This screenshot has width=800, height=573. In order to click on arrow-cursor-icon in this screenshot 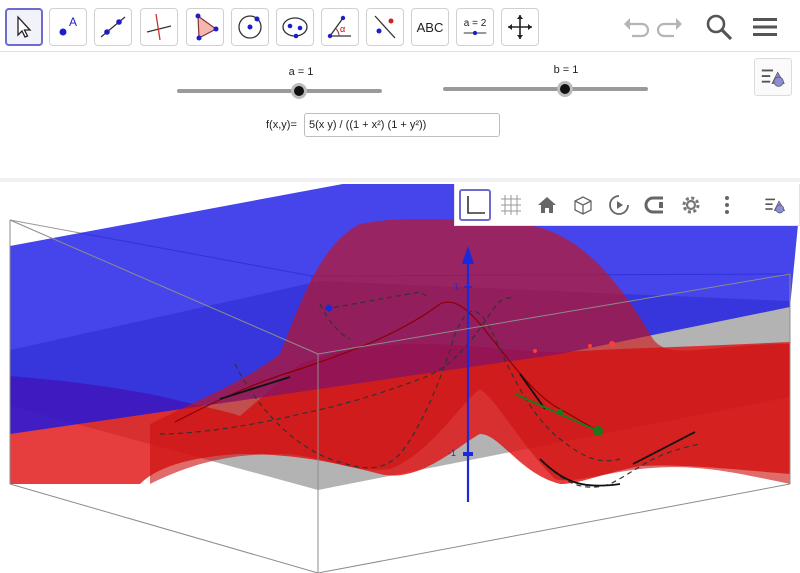, I will do `click(24, 26)`.